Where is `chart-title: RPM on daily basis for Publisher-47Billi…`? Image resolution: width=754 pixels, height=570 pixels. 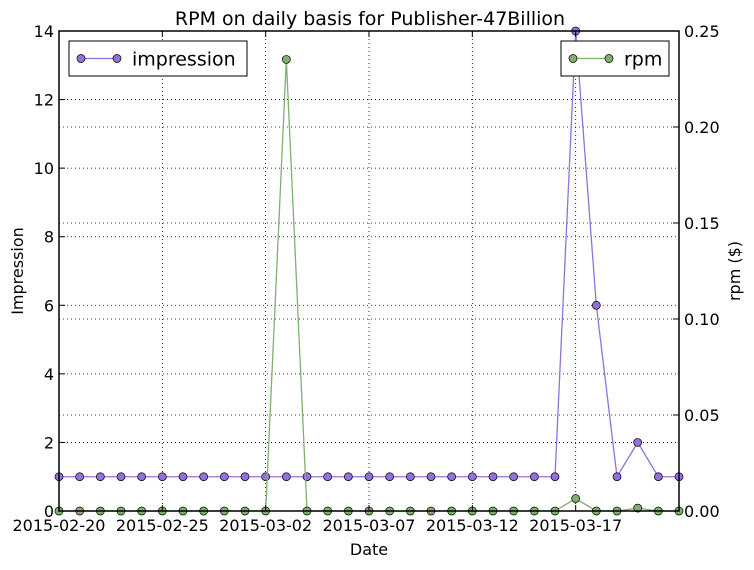
chart-title: RPM on daily basis for Publisher-47Billi… is located at coordinates (370, 19).